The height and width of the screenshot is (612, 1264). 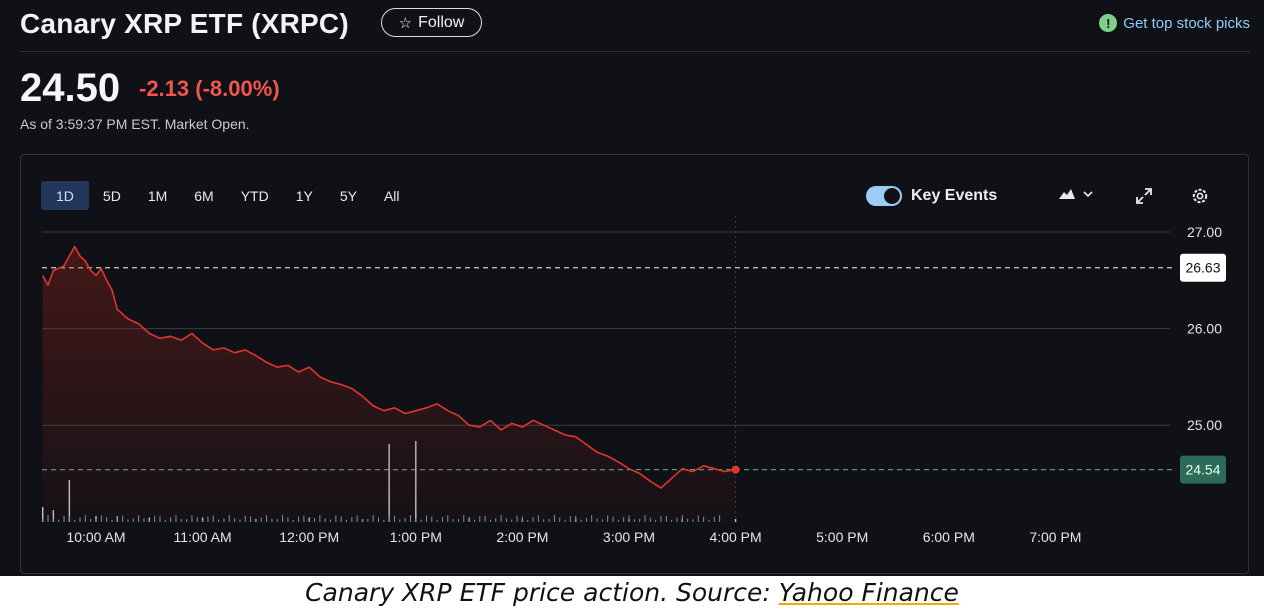 I want to click on tab-1d: 1D, so click(x=65, y=195).